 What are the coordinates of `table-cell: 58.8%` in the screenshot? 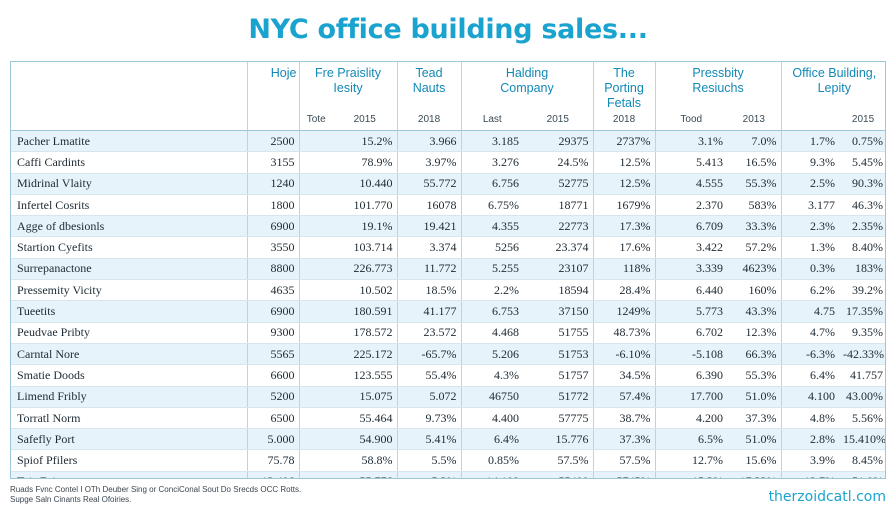 It's located at (365, 460).